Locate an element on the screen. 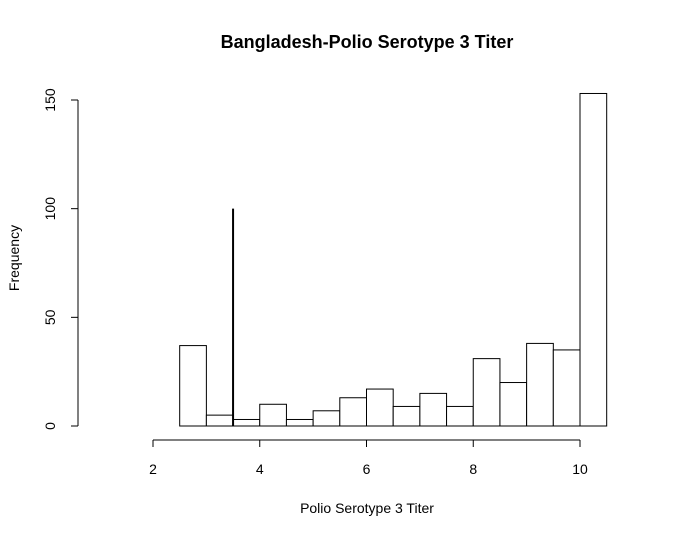  x-tick-label: 8 is located at coordinates (473, 469).